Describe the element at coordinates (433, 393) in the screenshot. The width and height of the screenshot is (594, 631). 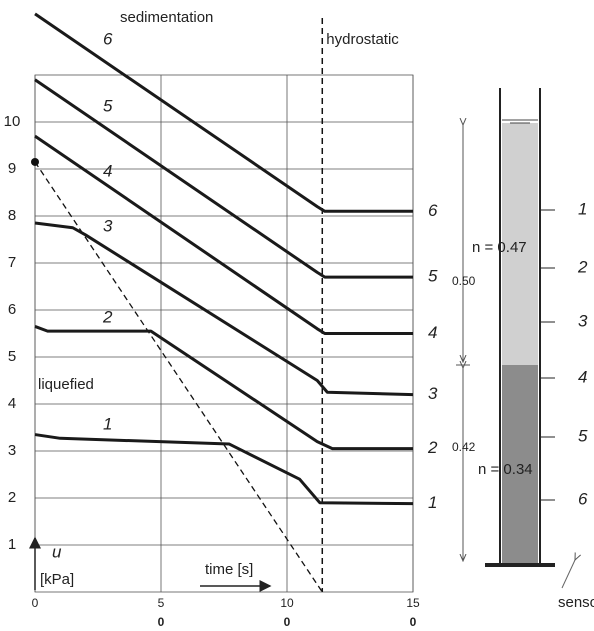
I see `curve-end-label: 3` at that location.